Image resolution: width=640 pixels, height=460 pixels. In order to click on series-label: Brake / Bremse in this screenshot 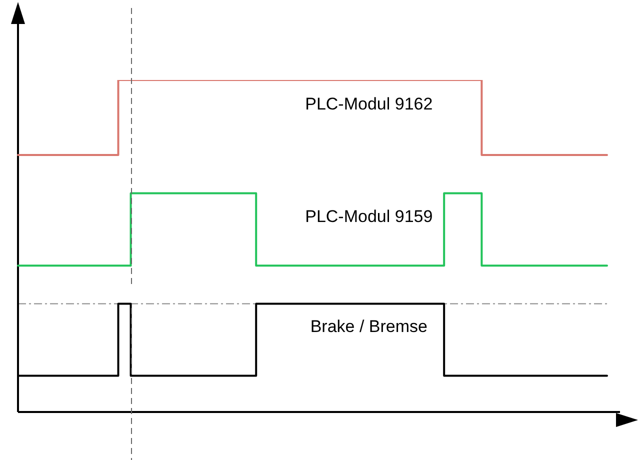, I will do `click(369, 326)`.